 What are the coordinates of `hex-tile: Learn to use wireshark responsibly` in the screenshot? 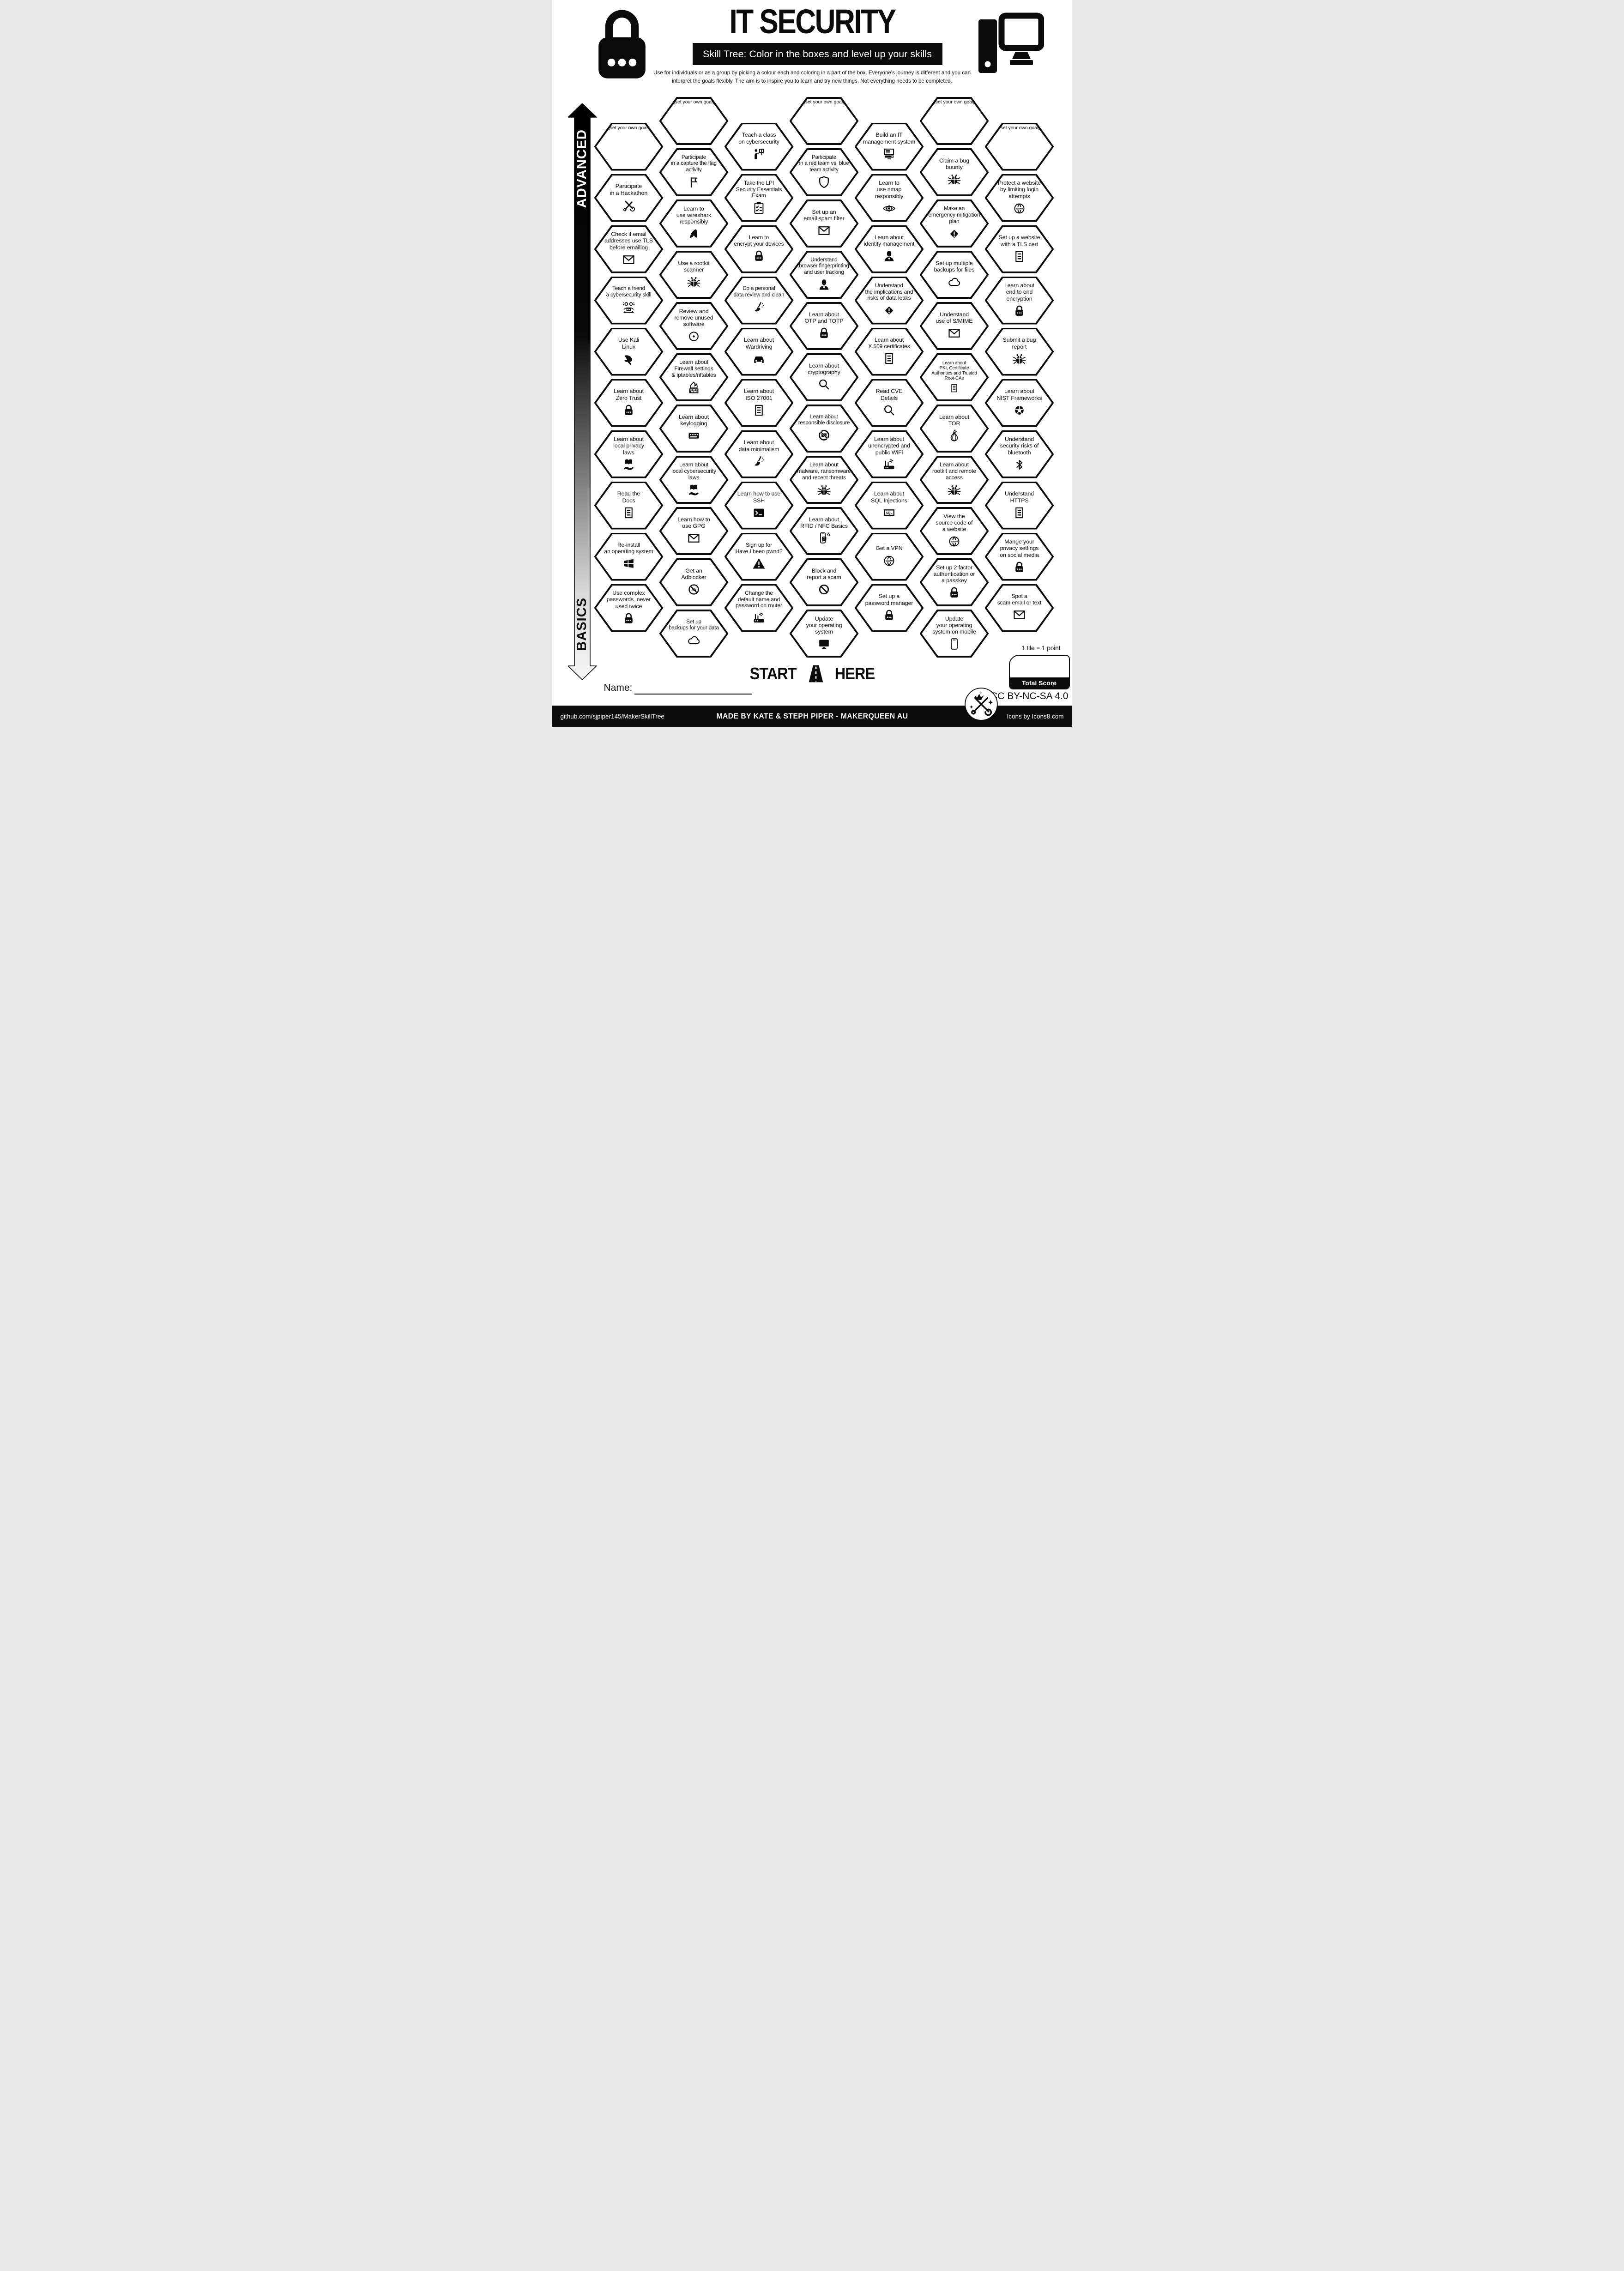 It's located at (694, 224).